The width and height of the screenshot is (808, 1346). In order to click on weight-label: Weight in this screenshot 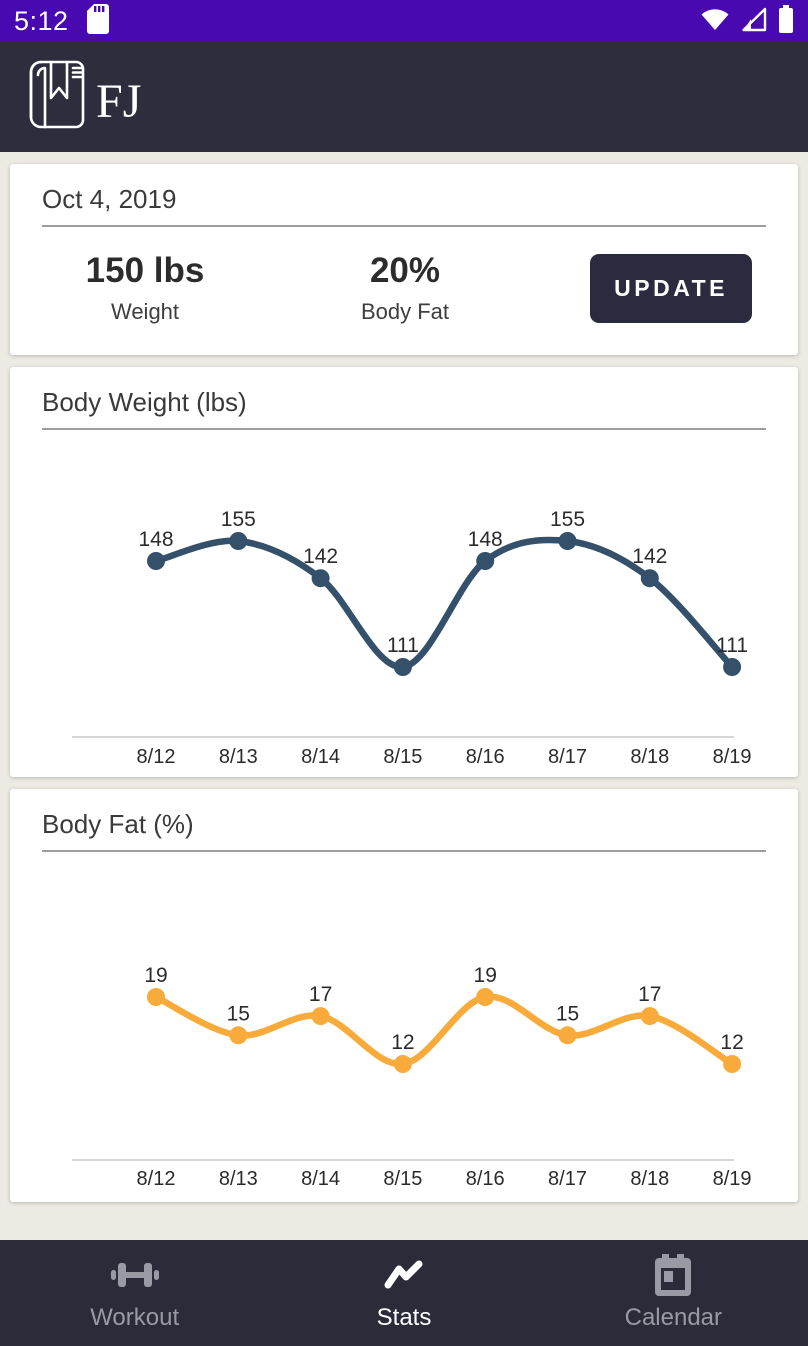, I will do `click(145, 311)`.